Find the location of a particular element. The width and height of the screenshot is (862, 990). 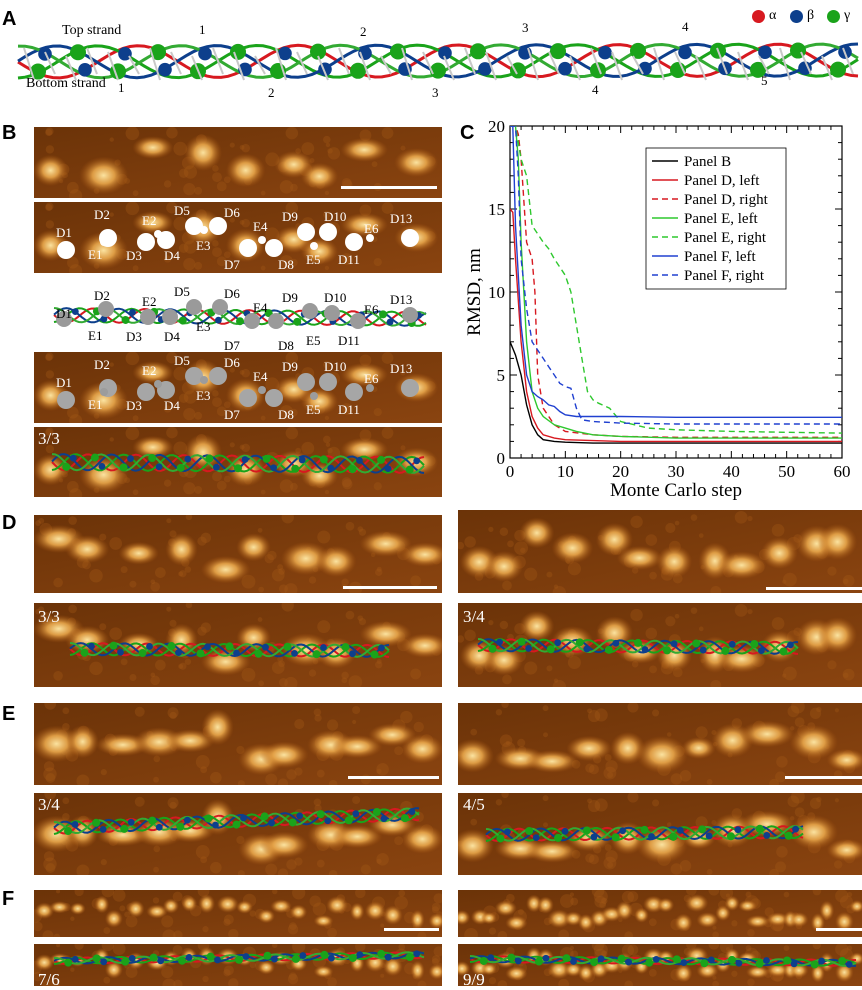

legend-entry: Panel B is located at coordinates (707, 162).